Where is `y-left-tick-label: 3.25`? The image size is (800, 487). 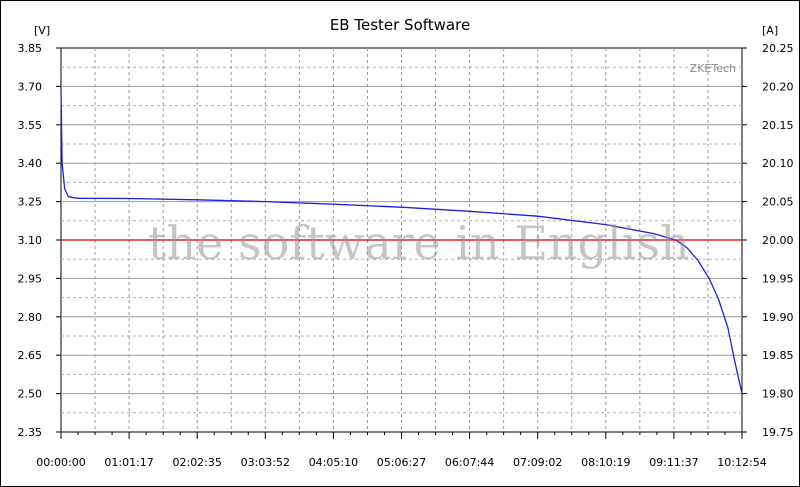 y-left-tick-label: 3.25 is located at coordinates (30, 202).